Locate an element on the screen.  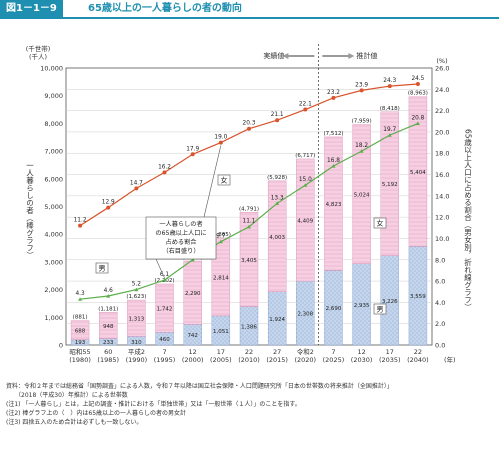
label-male: 1,386 is located at coordinates (249, 327).